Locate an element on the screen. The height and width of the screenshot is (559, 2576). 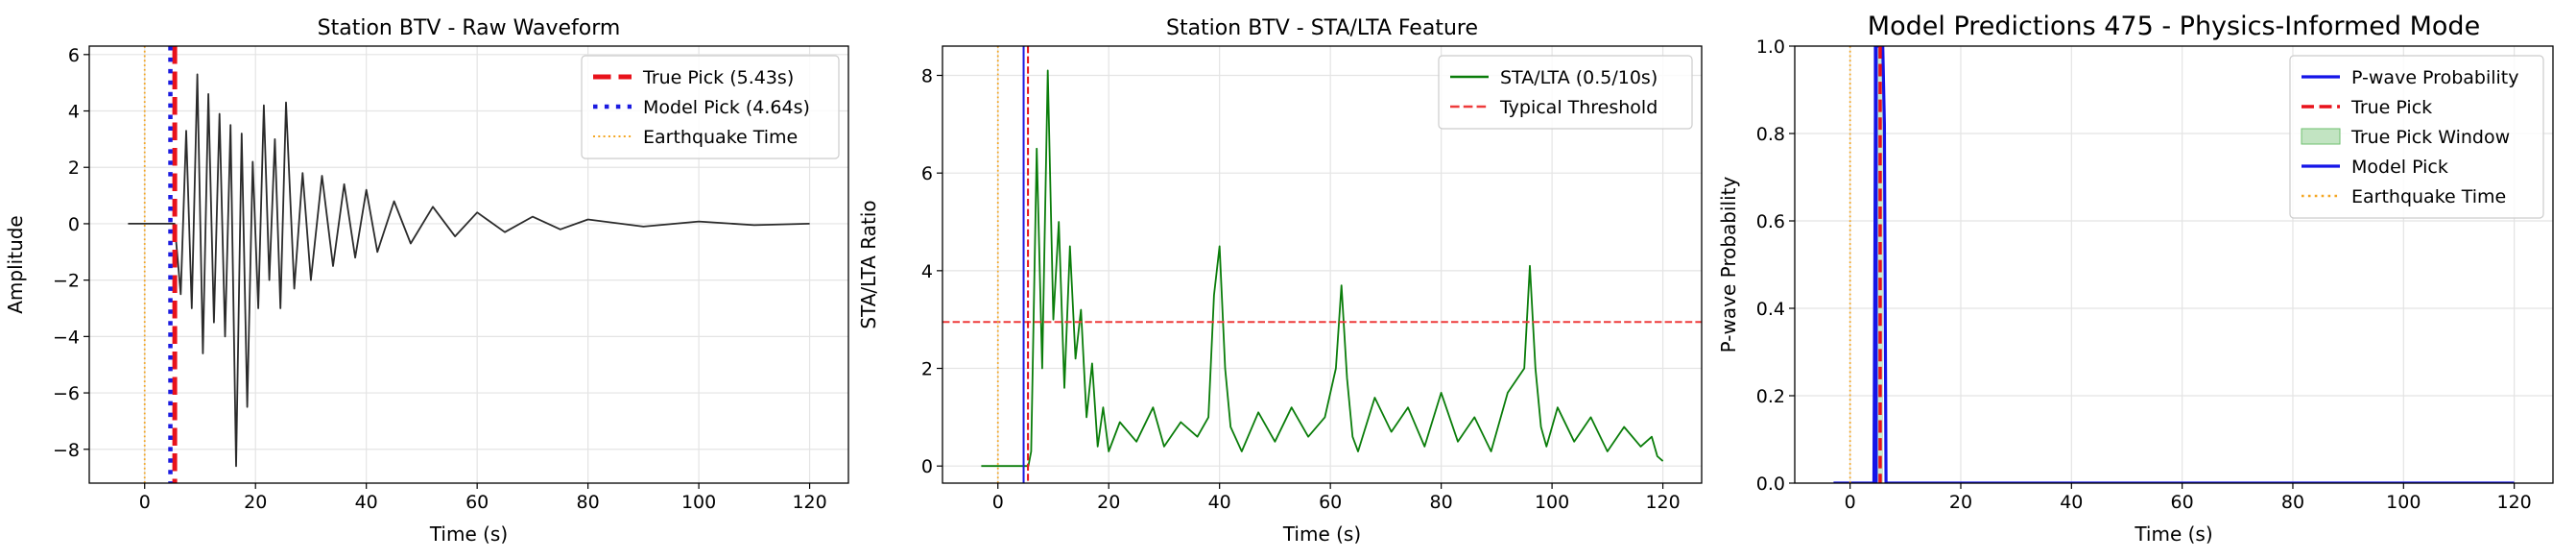
y-axis-label: Amplitude is located at coordinates (15, 264).